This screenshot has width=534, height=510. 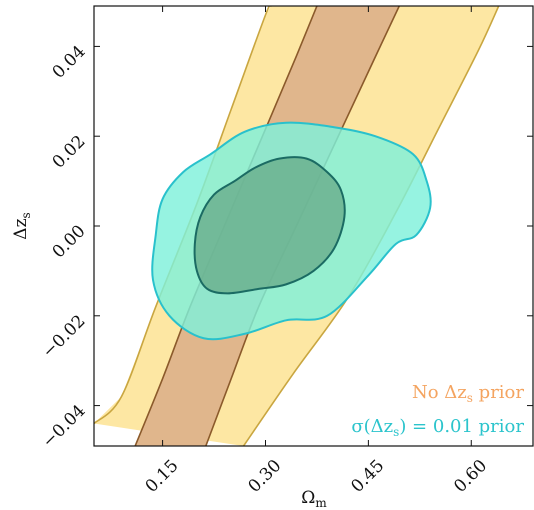 What do you see at coordinates (69, 62) in the screenshot?
I see `y-tick-label: 0.04` at bounding box center [69, 62].